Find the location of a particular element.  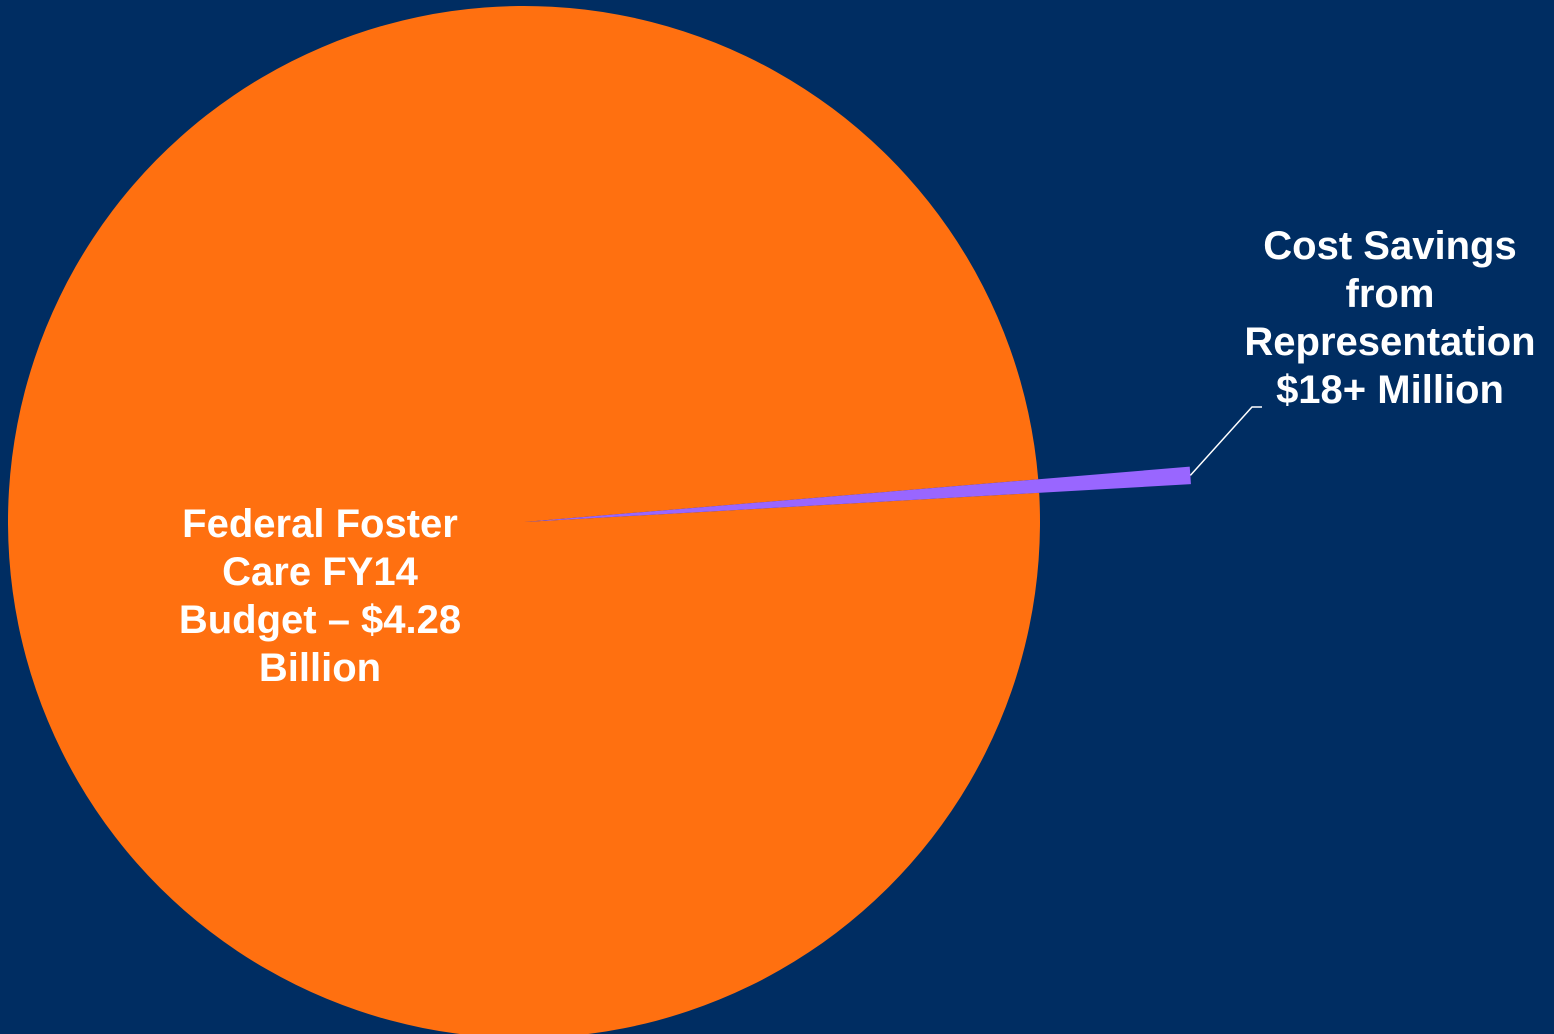

savings-label-line-2: from is located at coordinates (1390, 294).